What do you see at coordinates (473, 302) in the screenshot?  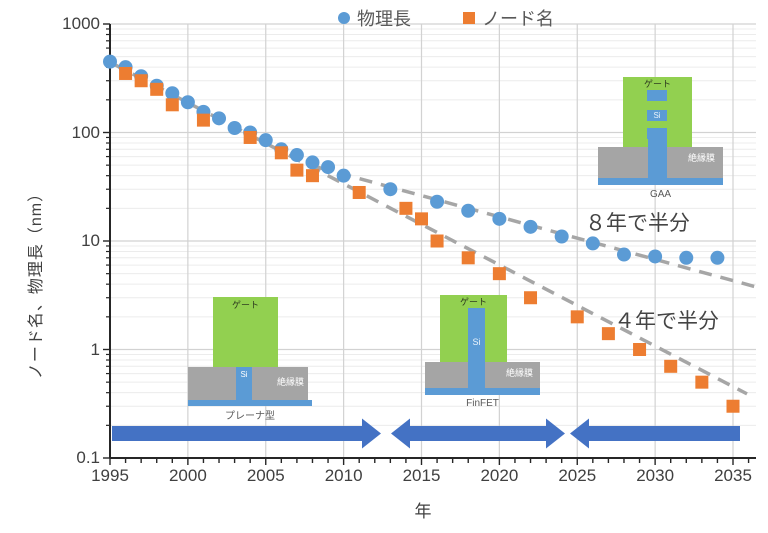 I see `finfet-gate-label: ゲート` at bounding box center [473, 302].